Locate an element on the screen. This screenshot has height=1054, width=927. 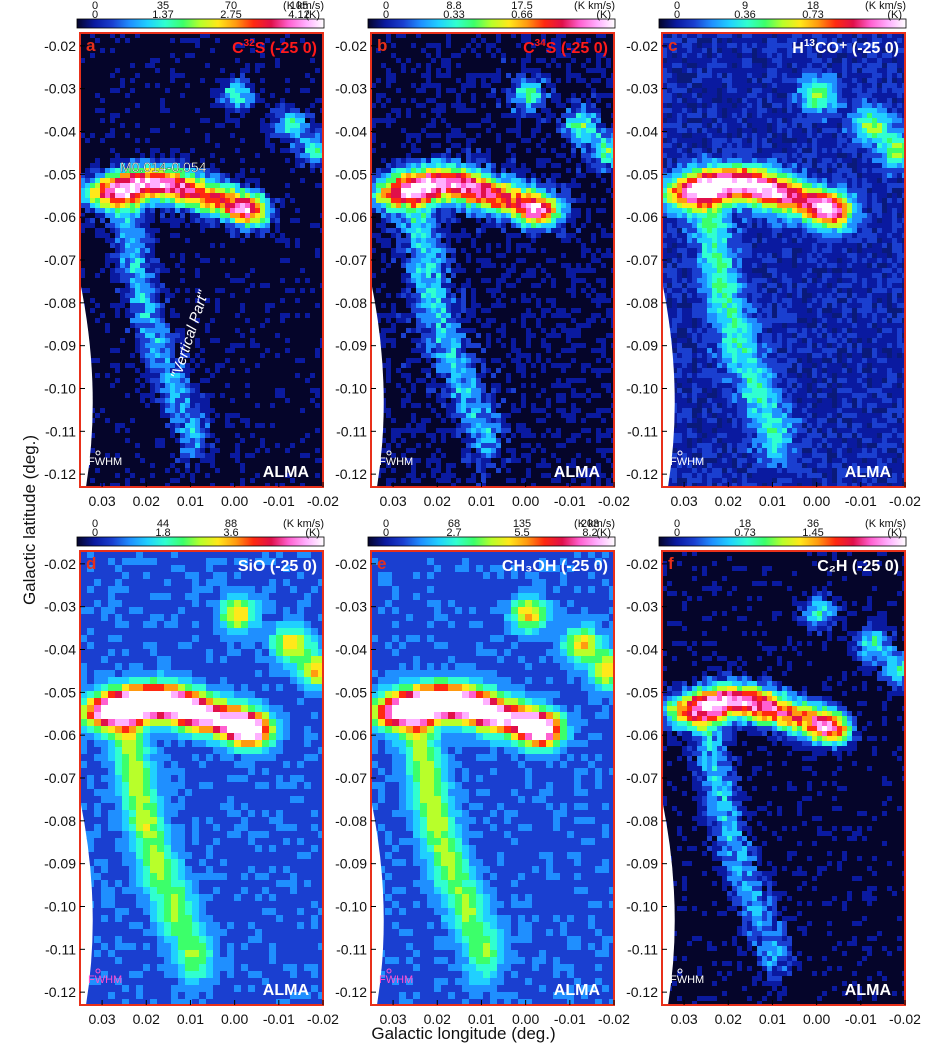
y-tick-label: -0.02 is located at coordinates (351, 46).